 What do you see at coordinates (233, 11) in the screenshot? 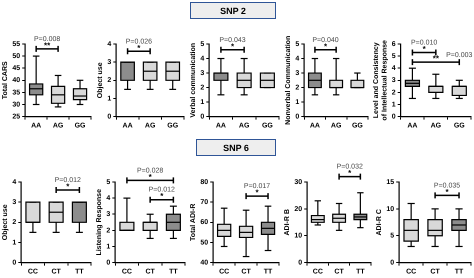
I see `text: SNP 2` at bounding box center [233, 11].